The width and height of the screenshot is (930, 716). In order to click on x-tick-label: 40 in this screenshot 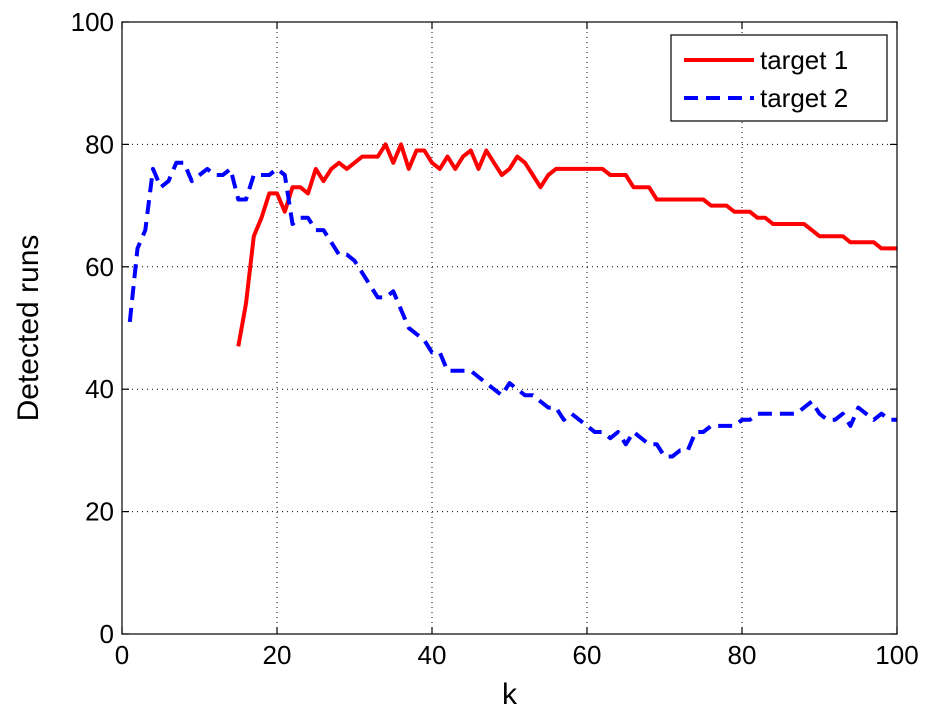, I will do `click(432, 655)`.